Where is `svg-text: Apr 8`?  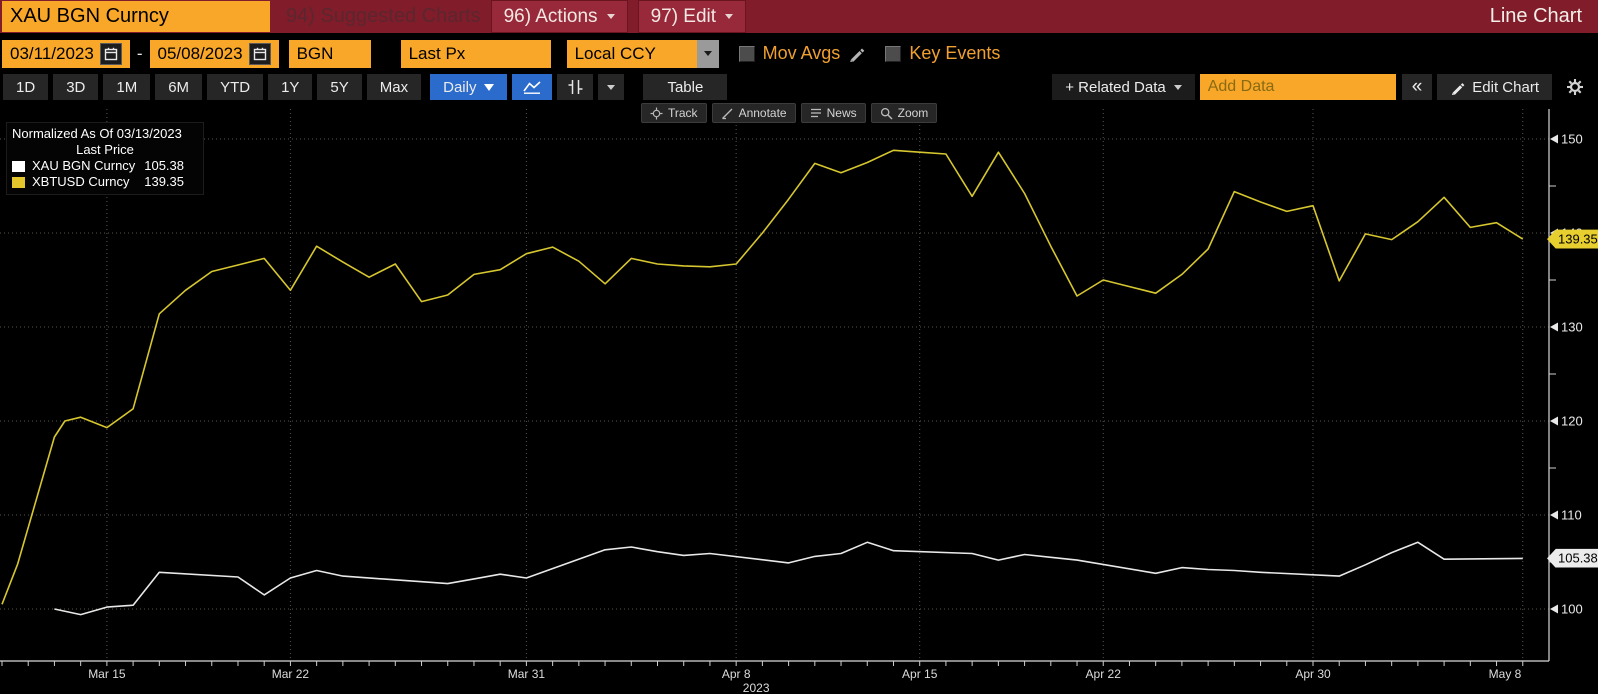
svg-text: Apr 8 is located at coordinates (736, 674).